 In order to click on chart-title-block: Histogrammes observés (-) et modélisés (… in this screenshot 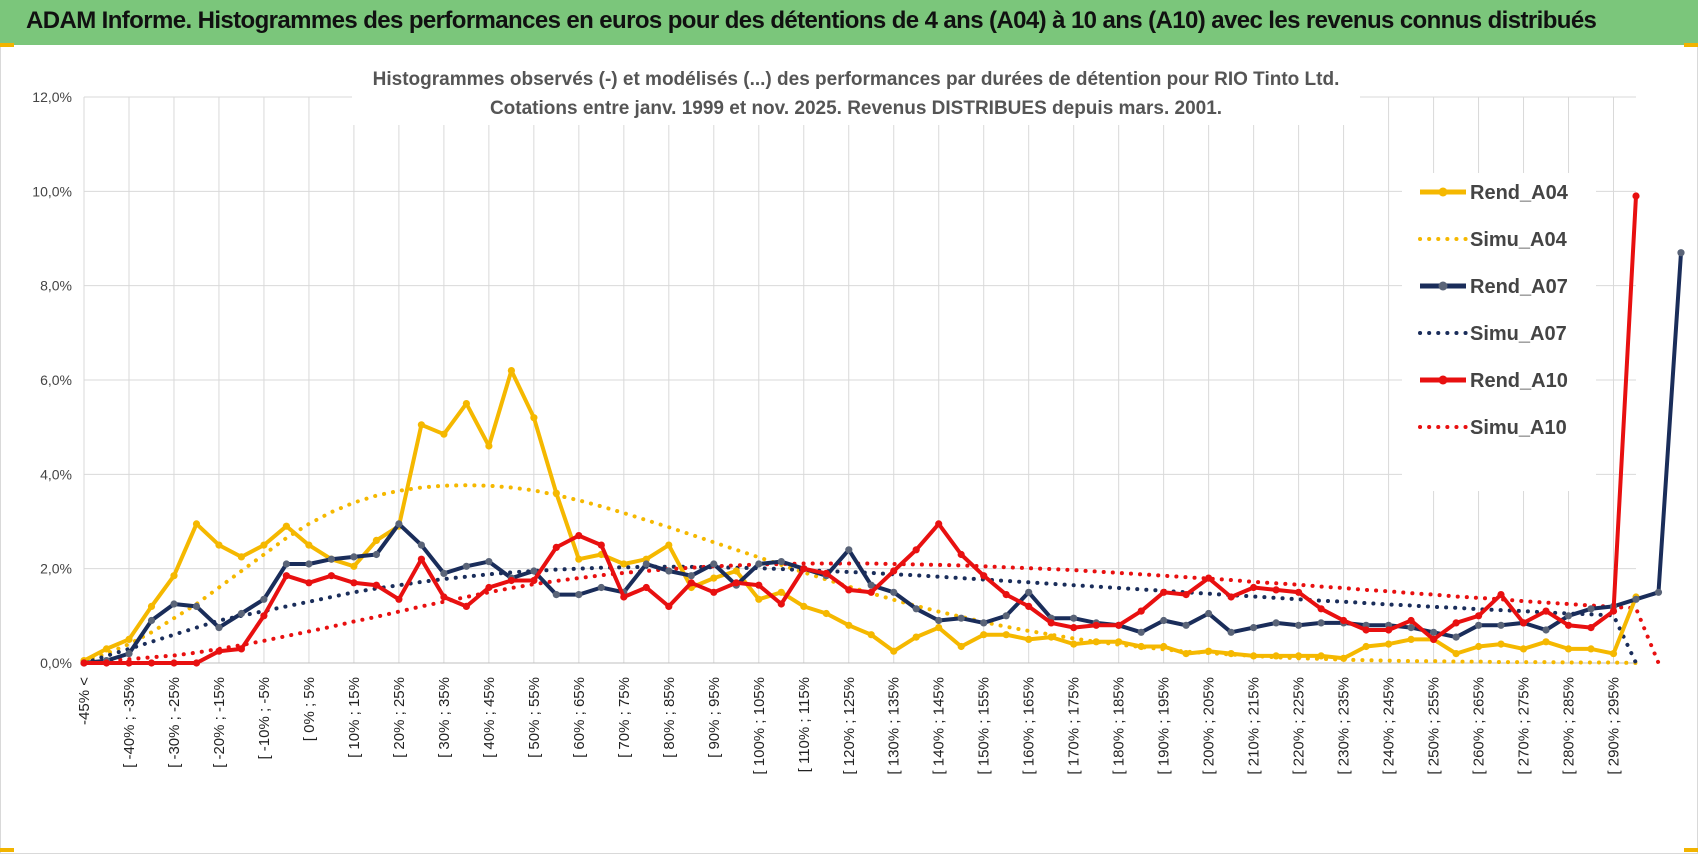, I will do `click(856, 93)`.